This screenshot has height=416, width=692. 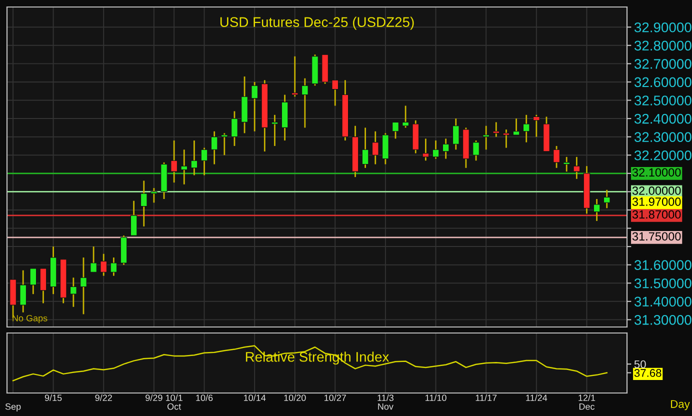 I want to click on x-tick-label: 11/17, so click(x=486, y=398).